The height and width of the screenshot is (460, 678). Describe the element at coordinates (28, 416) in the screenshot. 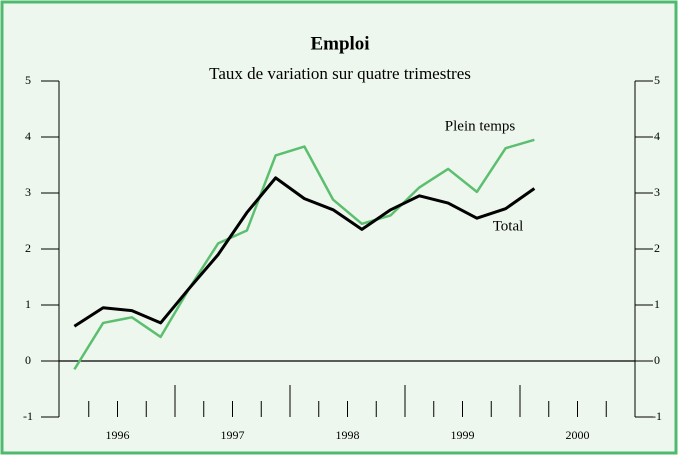

I see `y-tick-label: -1` at that location.